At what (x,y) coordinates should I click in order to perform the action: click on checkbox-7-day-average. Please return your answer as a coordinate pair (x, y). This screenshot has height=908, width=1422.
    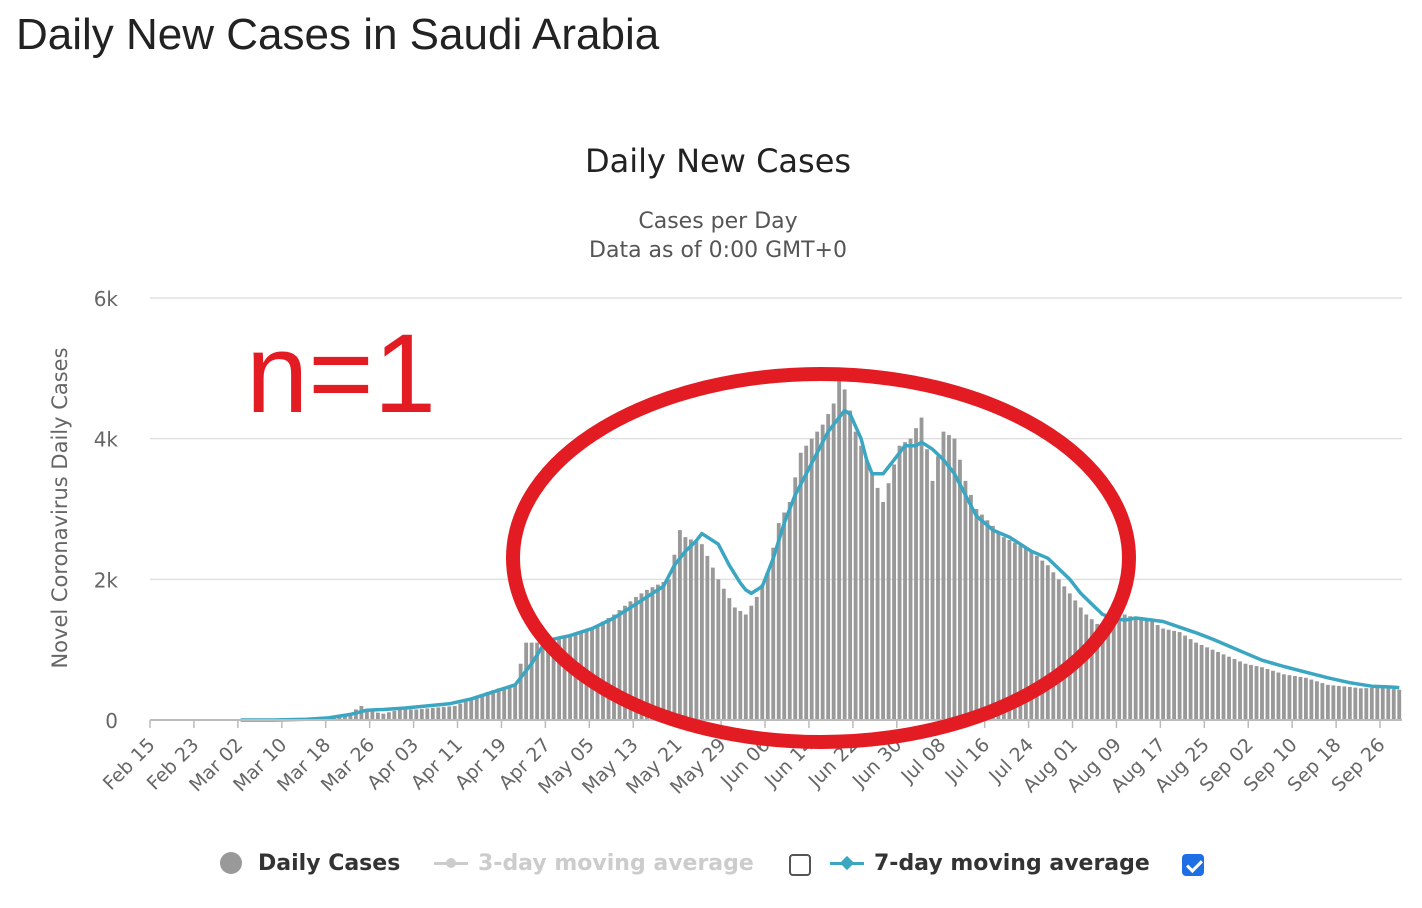
    Looking at the image, I should click on (1193, 865).